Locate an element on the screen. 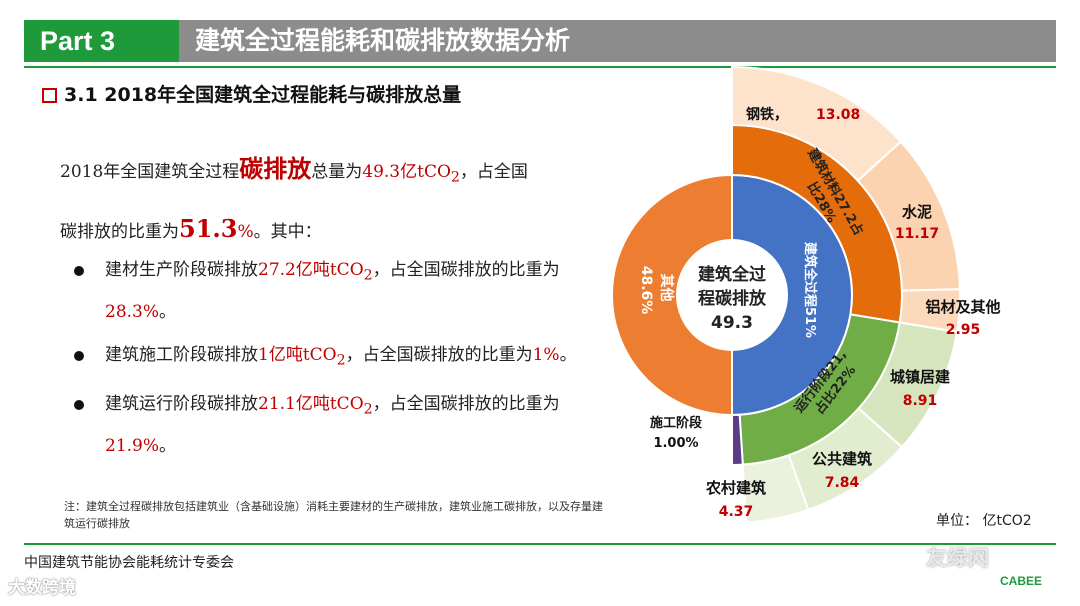 Image resolution: width=1080 pixels, height=606 pixels. inner-other-name: 其他 is located at coordinates (666, 288).